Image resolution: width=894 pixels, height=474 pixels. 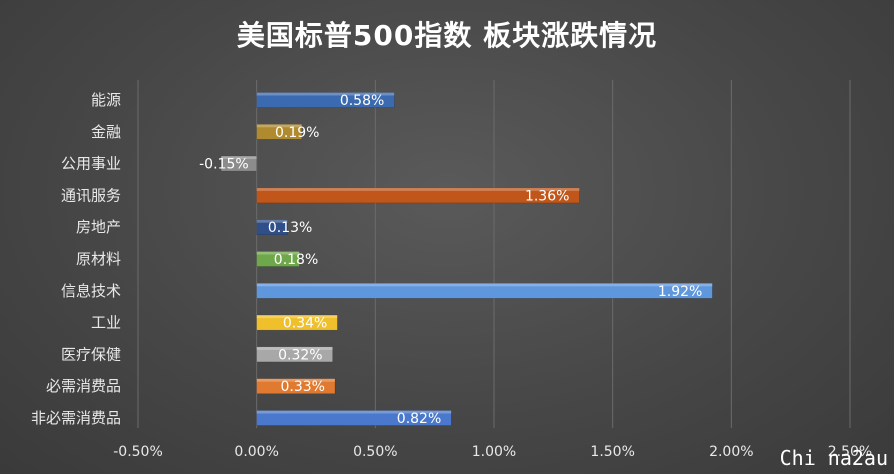 What do you see at coordinates (91, 195) in the screenshot?
I see `category-label: 通讯服务` at bounding box center [91, 195].